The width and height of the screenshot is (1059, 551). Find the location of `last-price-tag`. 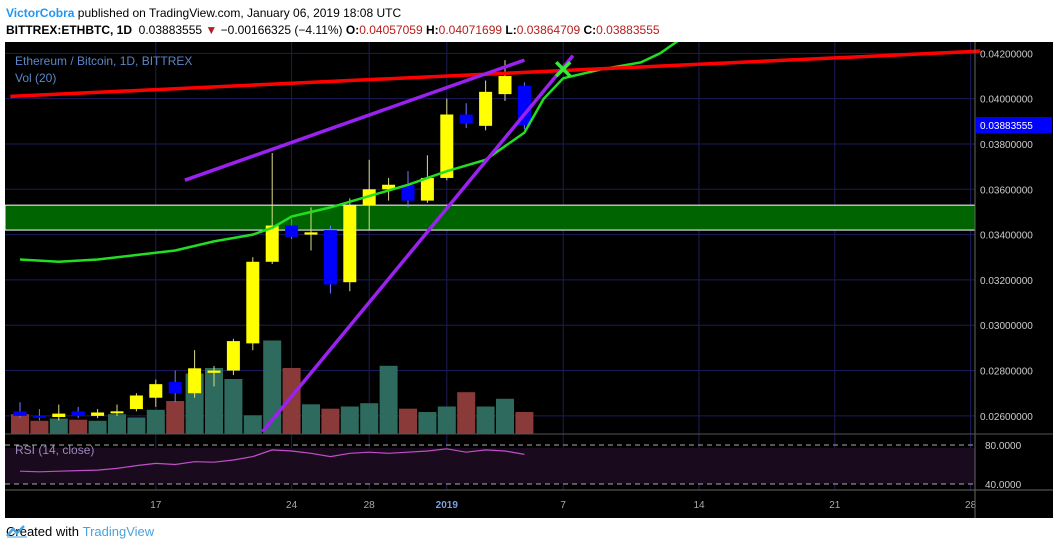

last-price-tag is located at coordinates (1014, 125).